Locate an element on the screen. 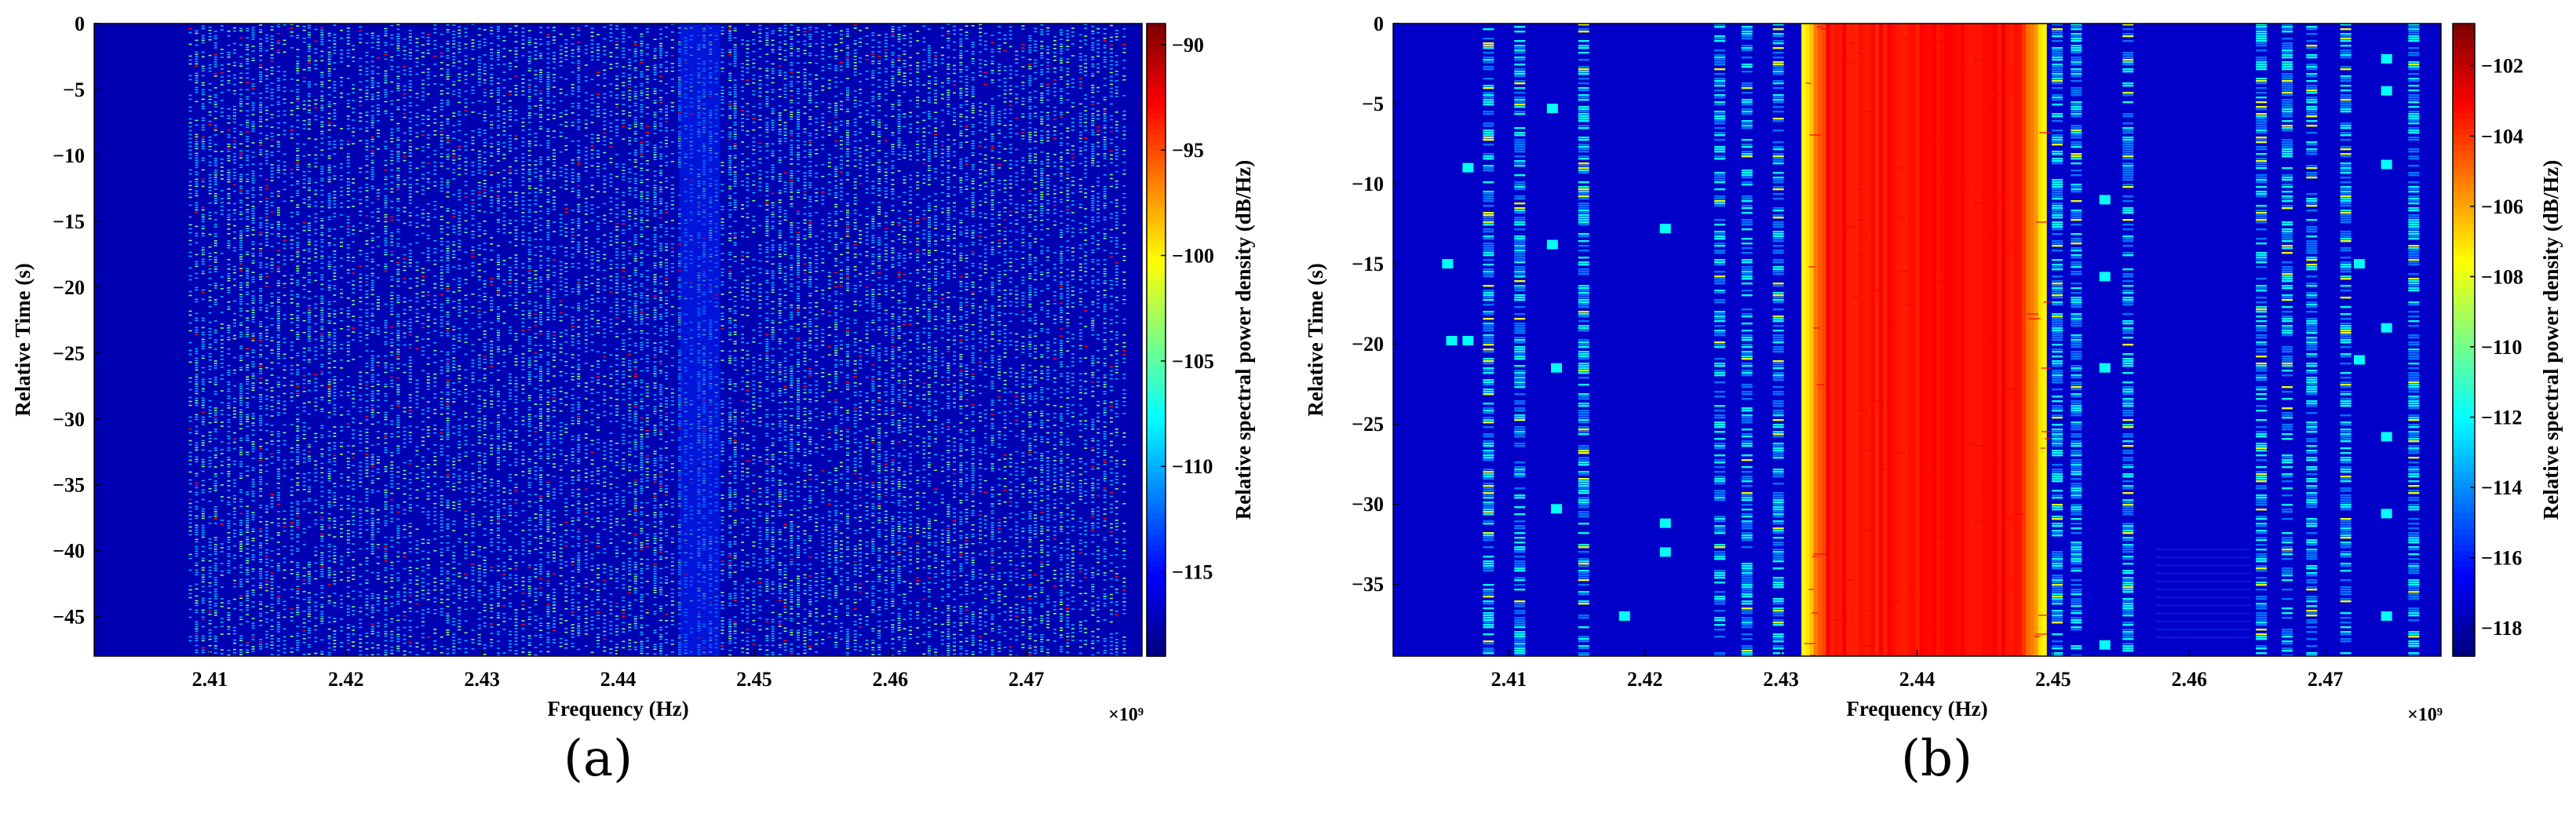 The width and height of the screenshot is (2576, 828). colorbar-tick-label: −114 is located at coordinates (2501, 488).